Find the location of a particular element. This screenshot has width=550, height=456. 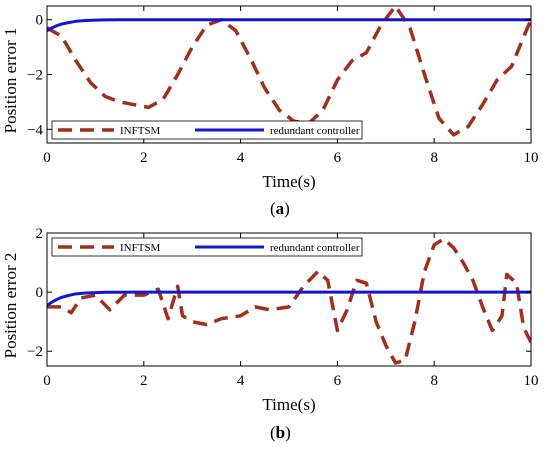

panel-caption: (a) is located at coordinates (280, 208).